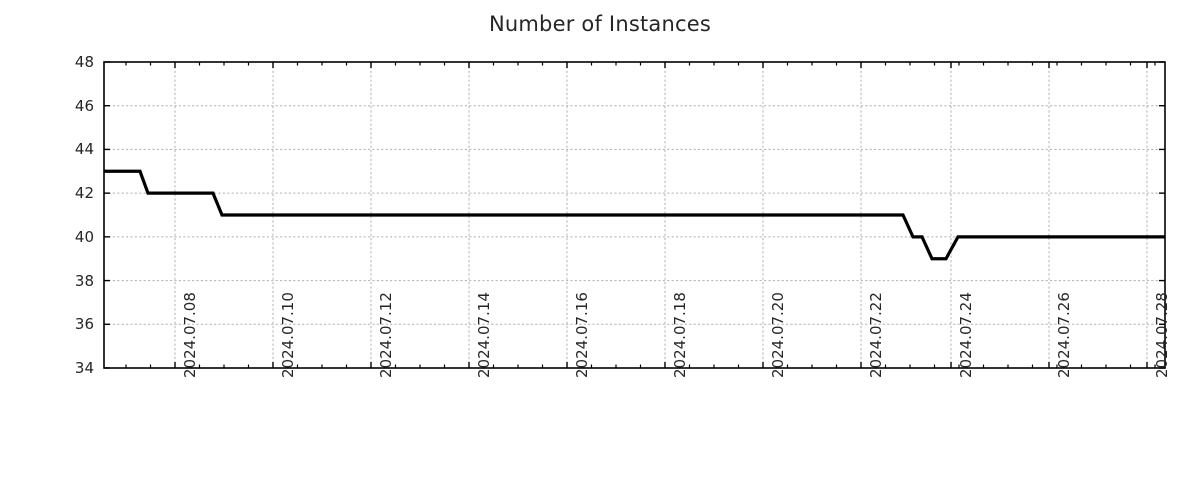  What do you see at coordinates (84, 324) in the screenshot?
I see `y-tick-label: 36` at bounding box center [84, 324].